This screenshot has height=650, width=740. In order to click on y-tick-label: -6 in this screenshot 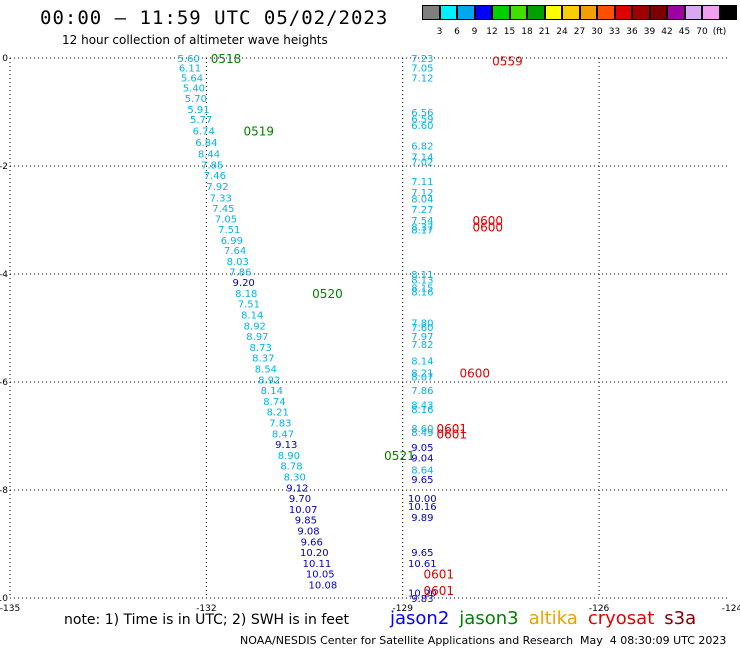, I will do `click(4, 383)`.